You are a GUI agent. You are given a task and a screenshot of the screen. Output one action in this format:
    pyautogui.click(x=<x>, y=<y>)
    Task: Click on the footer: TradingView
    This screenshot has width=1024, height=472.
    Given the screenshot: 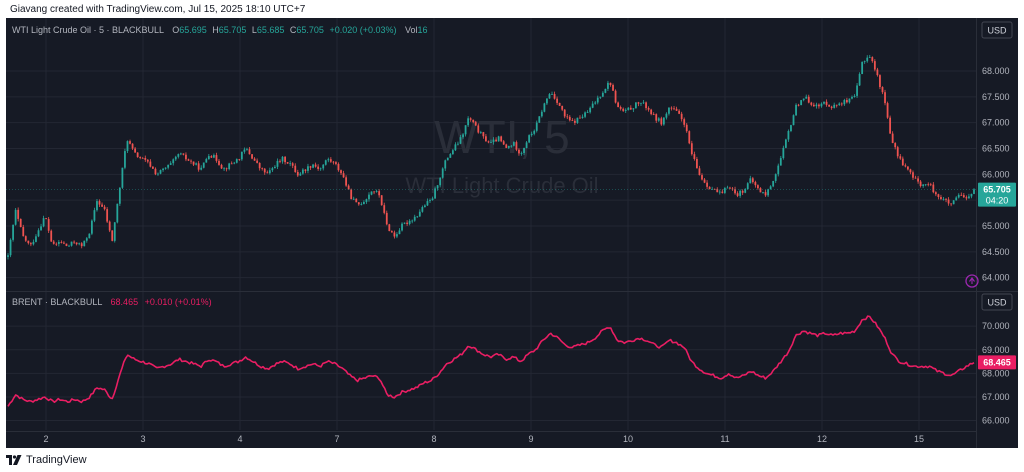 What is the action you would take?
    pyautogui.click(x=46, y=460)
    